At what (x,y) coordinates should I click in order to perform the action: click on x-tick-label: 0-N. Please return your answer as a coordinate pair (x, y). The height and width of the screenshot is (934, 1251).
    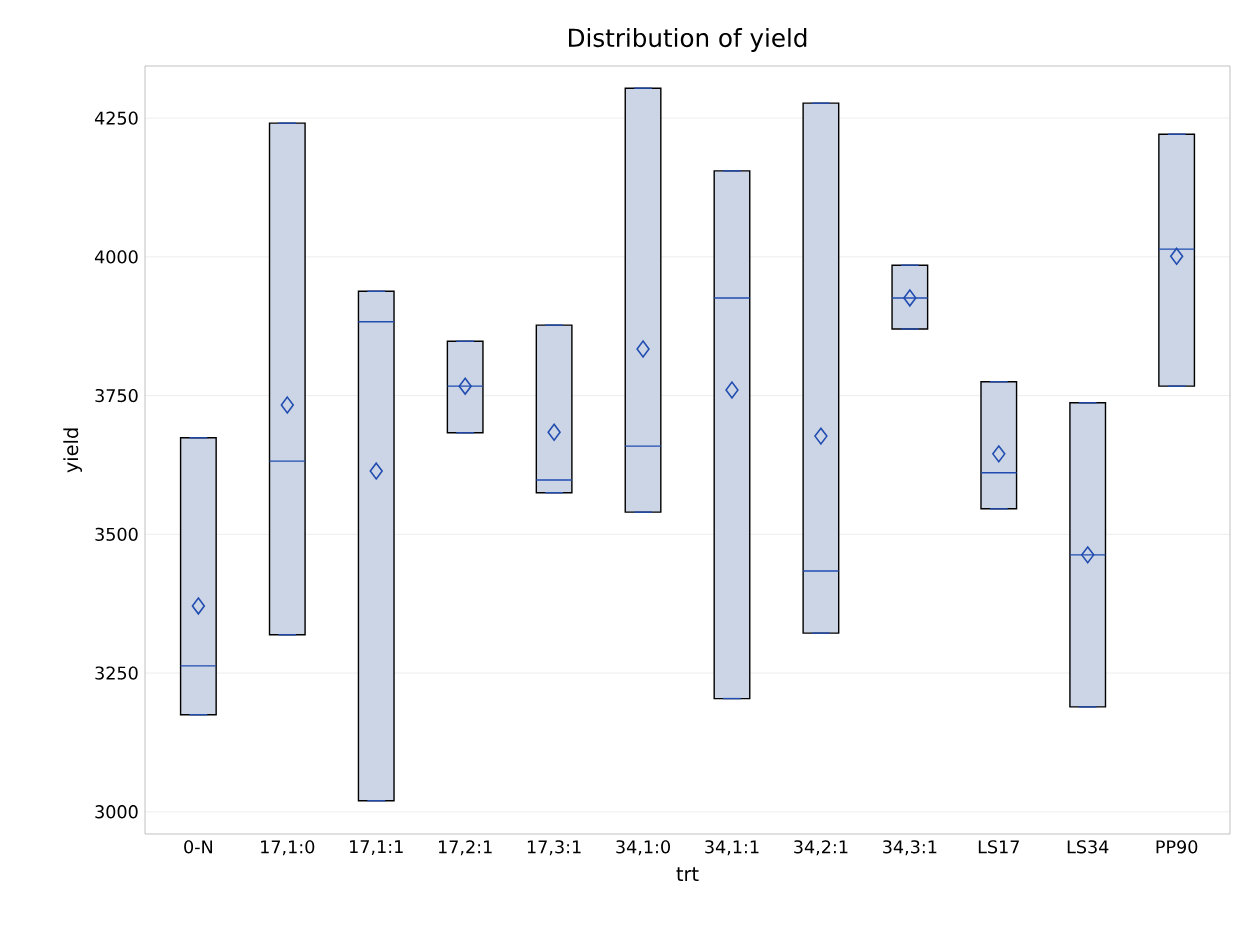
    Looking at the image, I should click on (198, 847).